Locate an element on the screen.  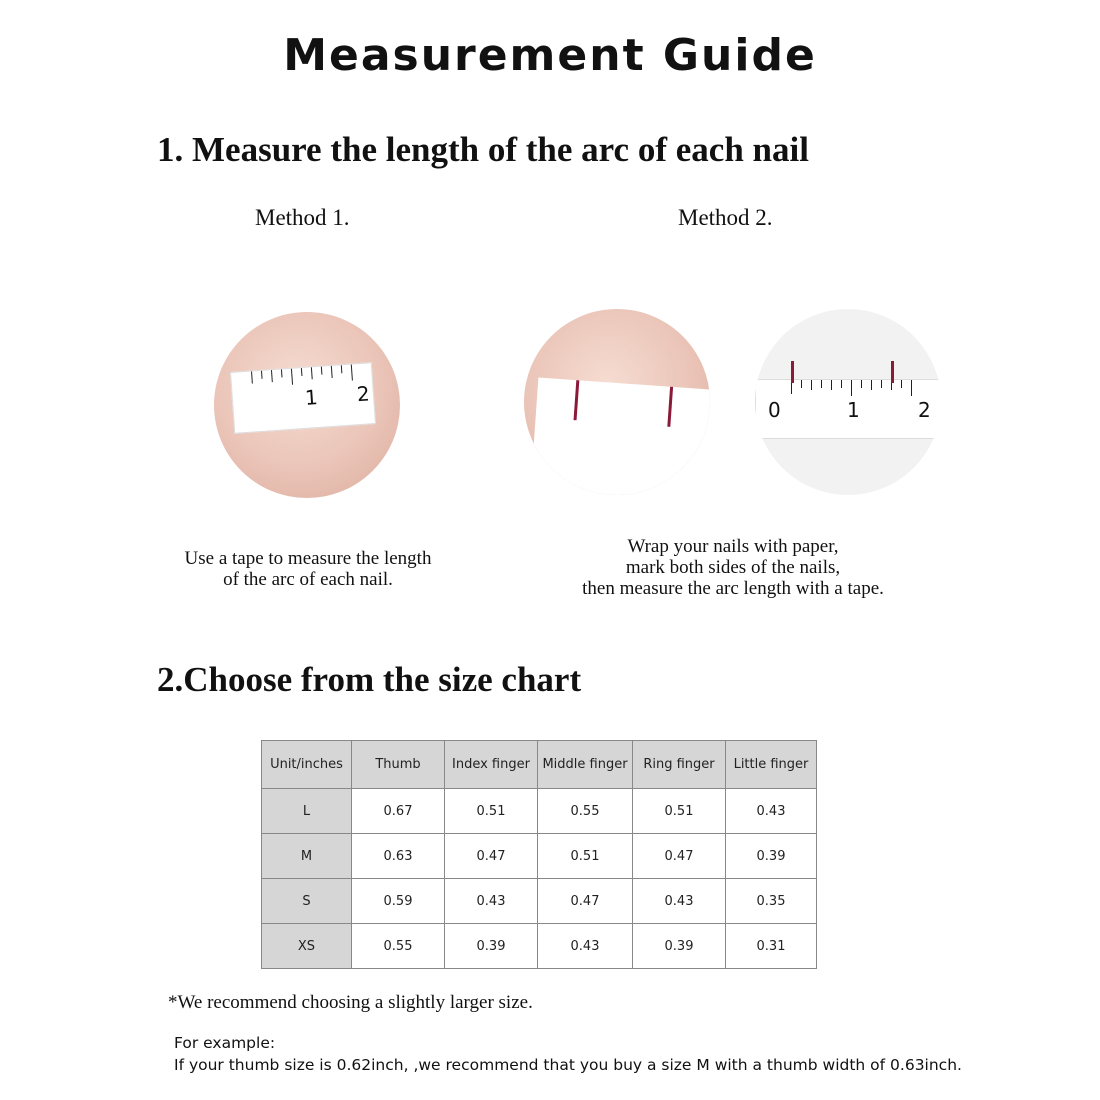
page-title: Measurement Guide is located at coordinates (550, 55).